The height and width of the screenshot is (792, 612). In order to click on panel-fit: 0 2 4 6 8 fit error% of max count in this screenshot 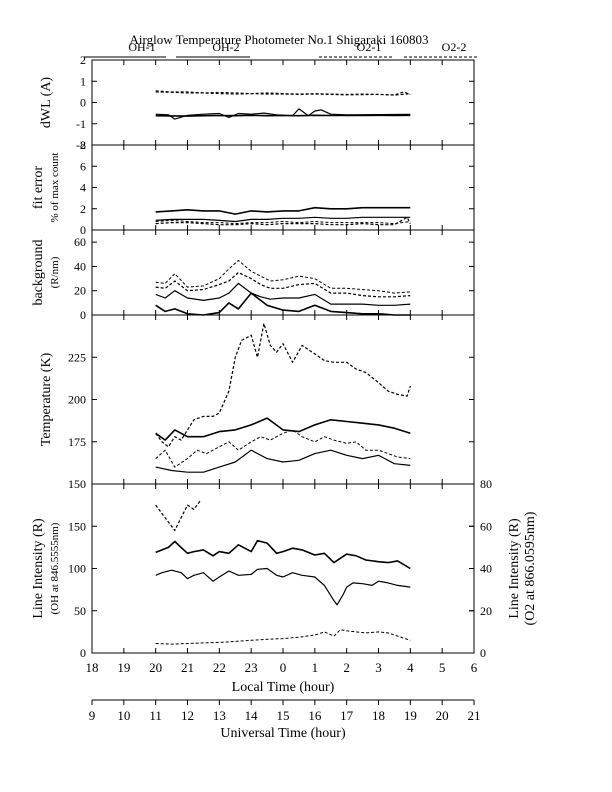, I will do `click(253, 187)`.